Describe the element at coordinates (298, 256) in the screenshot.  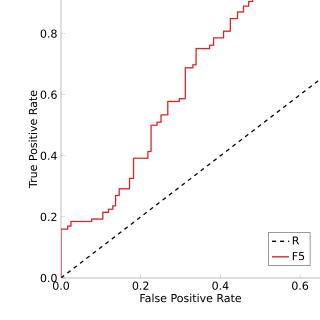
I see `legend-label: F5` at that location.